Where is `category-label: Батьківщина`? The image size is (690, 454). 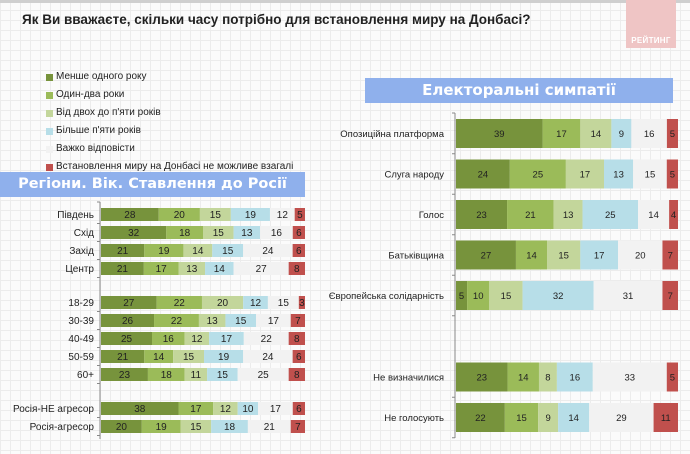
category-label: Батьківщина is located at coordinates (416, 255).